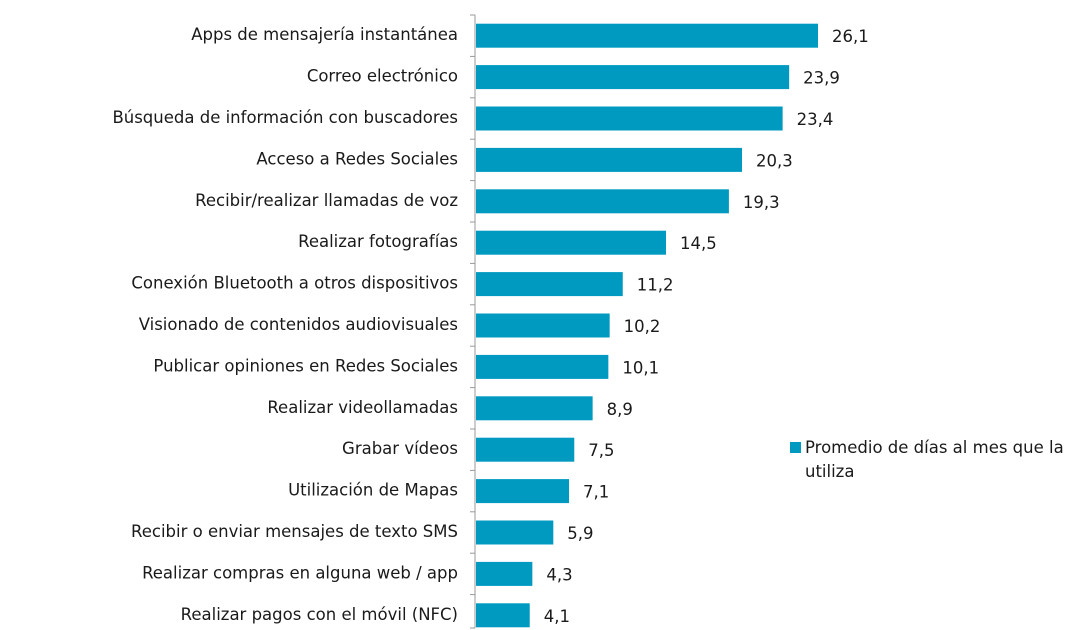 The height and width of the screenshot is (630, 1069). Describe the element at coordinates (294, 283) in the screenshot. I see `category-label: Conexión Bluetooth a otros dispositivos` at that location.